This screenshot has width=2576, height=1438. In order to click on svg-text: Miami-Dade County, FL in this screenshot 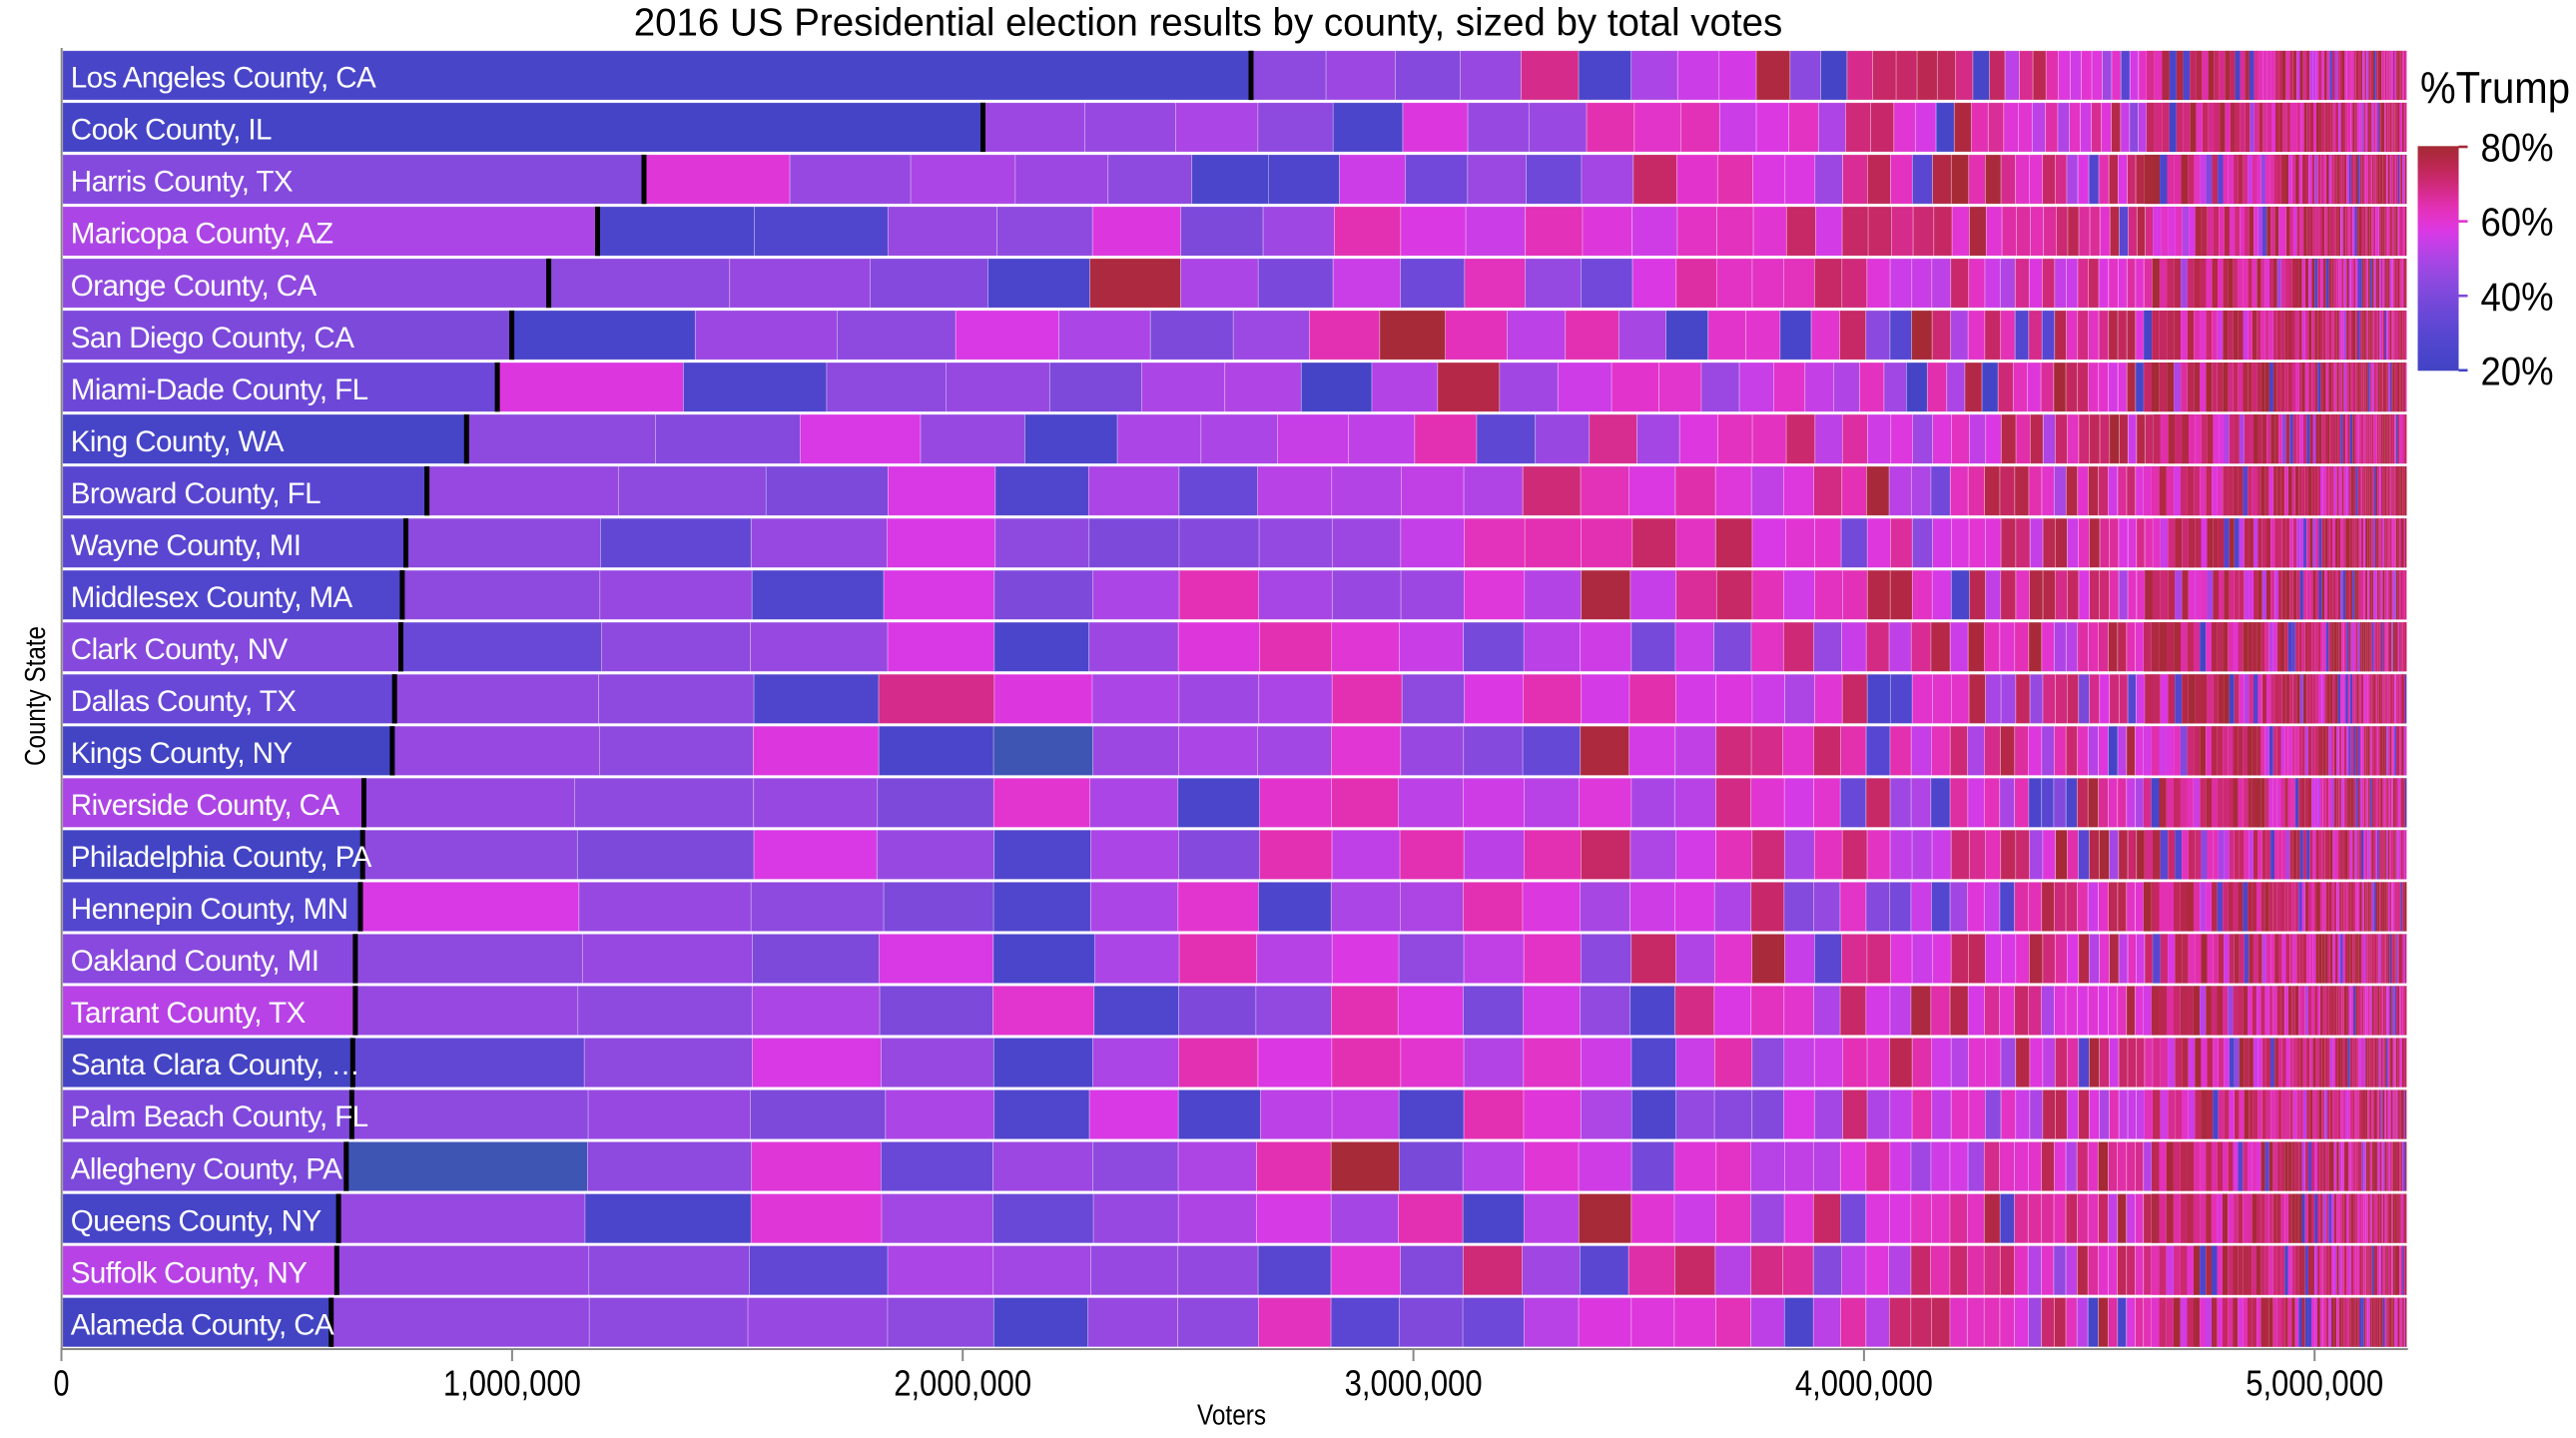, I will do `click(219, 389)`.